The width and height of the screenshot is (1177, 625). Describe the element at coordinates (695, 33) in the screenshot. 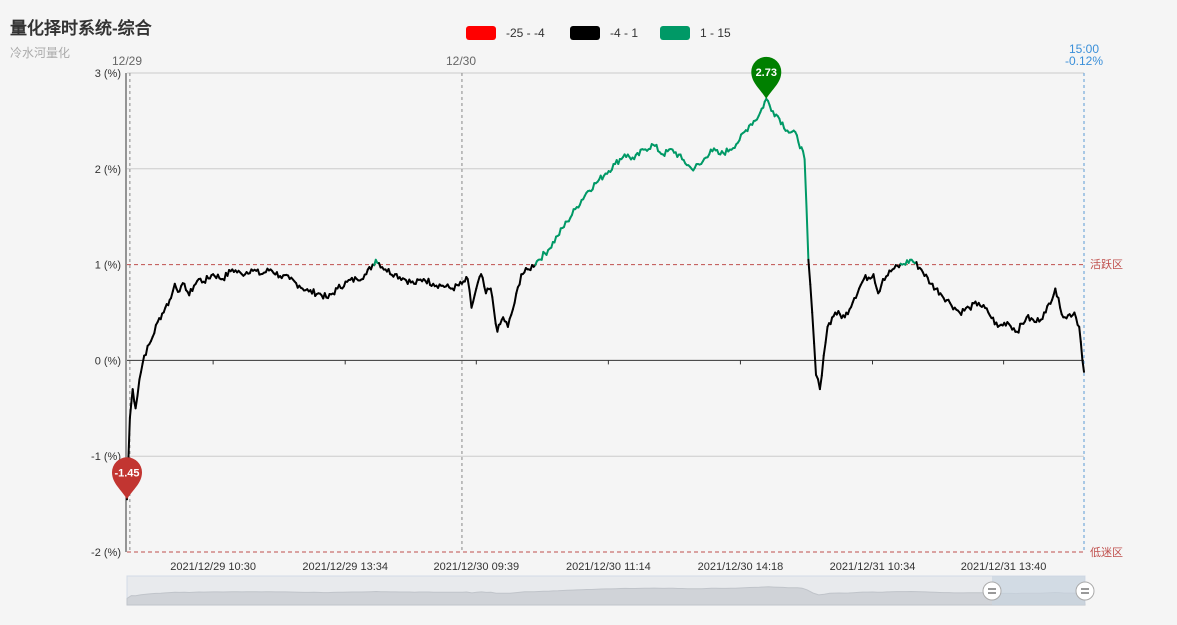

I see `legend-item-green: 1 - 15` at that location.